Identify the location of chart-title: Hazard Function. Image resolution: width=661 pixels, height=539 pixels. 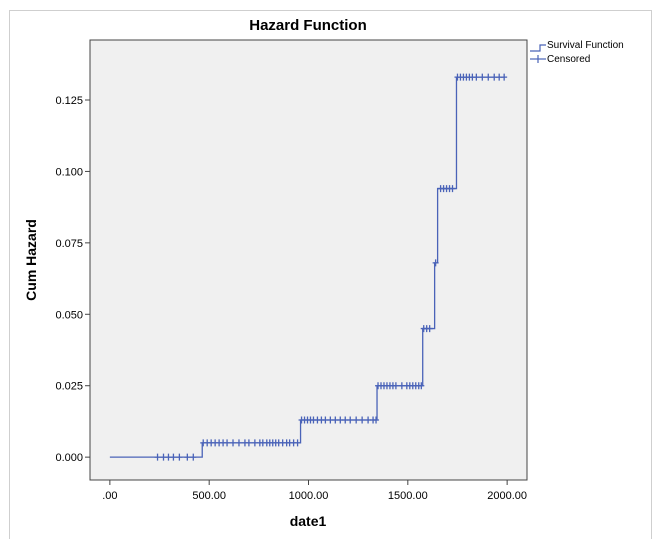
(308, 25).